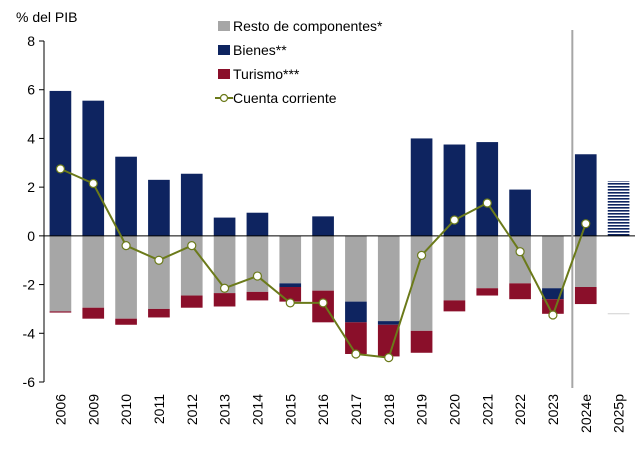 Image resolution: width=640 pixels, height=451 pixels. What do you see at coordinates (266, 74) in the screenshot?
I see `legend-label: Turismo***` at bounding box center [266, 74].